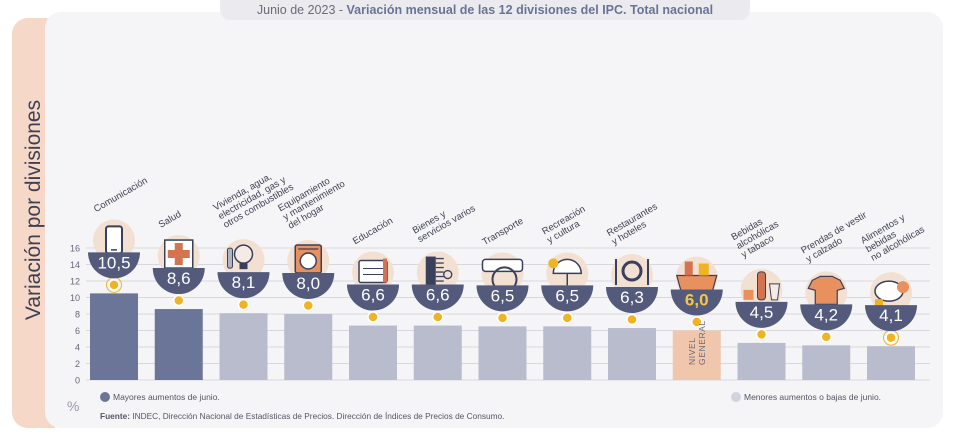 Image resolution: width=963 pixels, height=437 pixels. I want to click on value-label: 4,5, so click(762, 312).